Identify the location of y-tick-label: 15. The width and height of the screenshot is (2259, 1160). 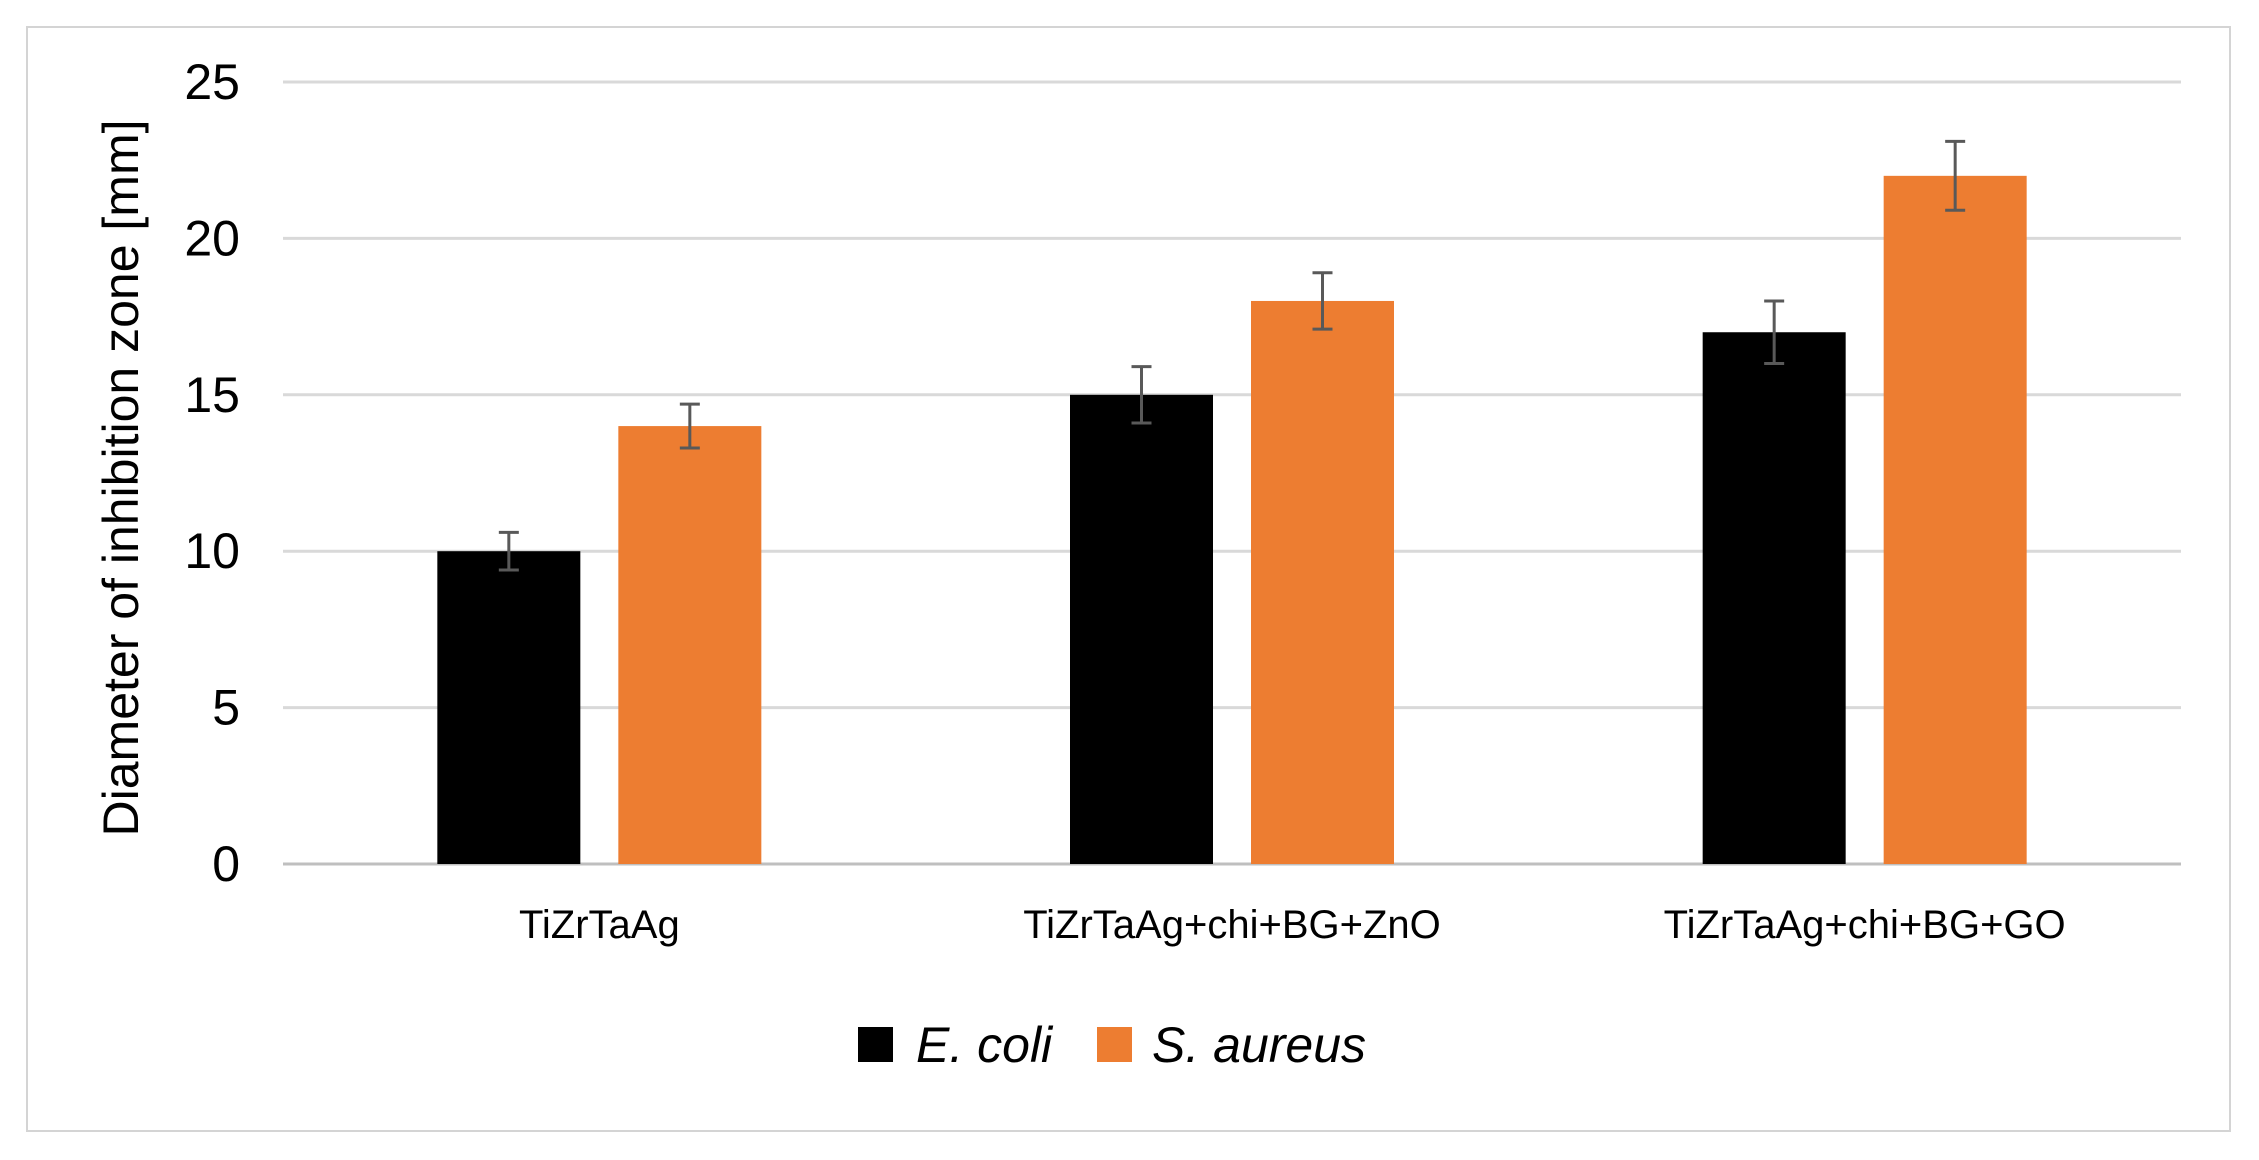
(212, 395).